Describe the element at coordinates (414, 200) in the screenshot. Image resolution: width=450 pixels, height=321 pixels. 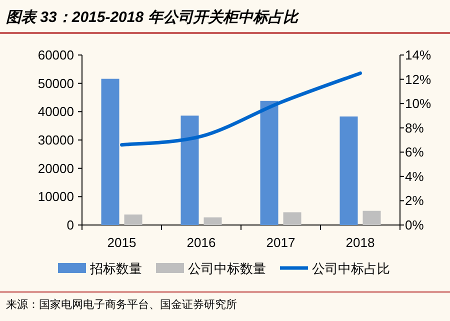
I see `y2-tick-label: 2%` at that location.